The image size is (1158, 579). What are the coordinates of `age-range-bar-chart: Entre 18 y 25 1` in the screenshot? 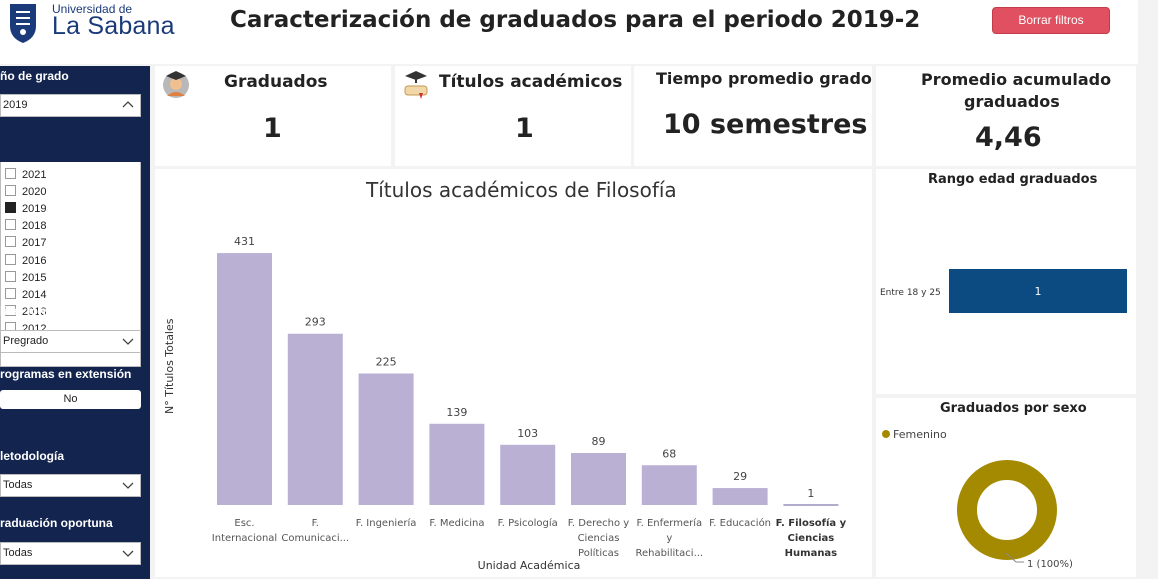 It's located at (1003, 291).